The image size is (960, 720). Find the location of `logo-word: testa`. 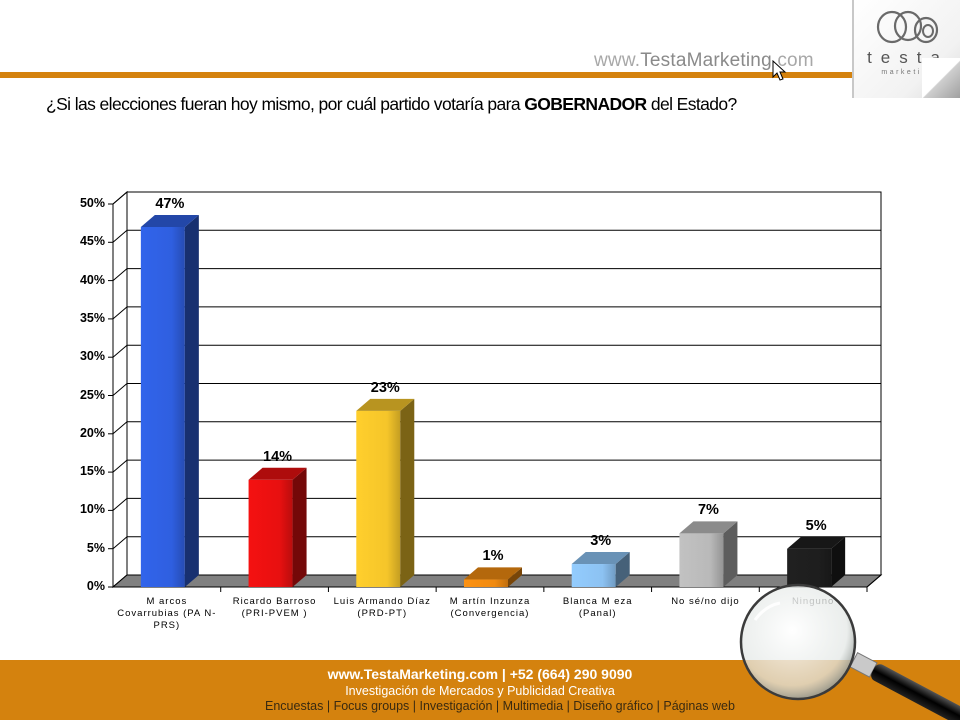

logo-word: testa is located at coordinates (908, 57).